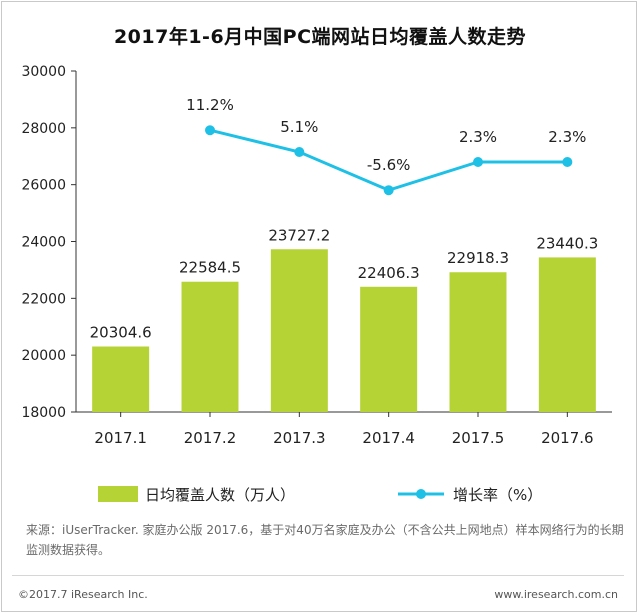 The width and height of the screenshot is (640, 615). Describe the element at coordinates (210, 268) in the screenshot. I see `bar-value-label: 22584.5` at that location.